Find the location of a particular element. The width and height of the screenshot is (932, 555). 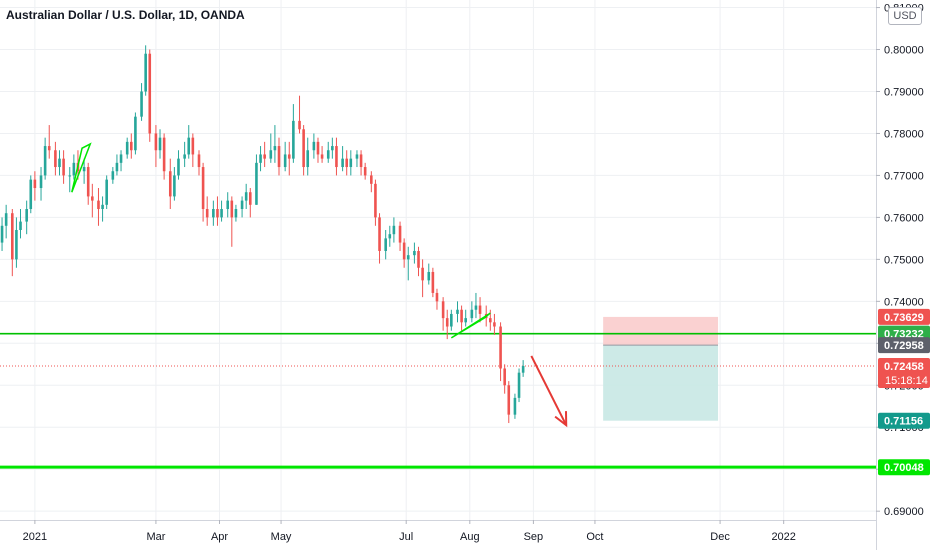

currency-button: USD is located at coordinates (905, 16).